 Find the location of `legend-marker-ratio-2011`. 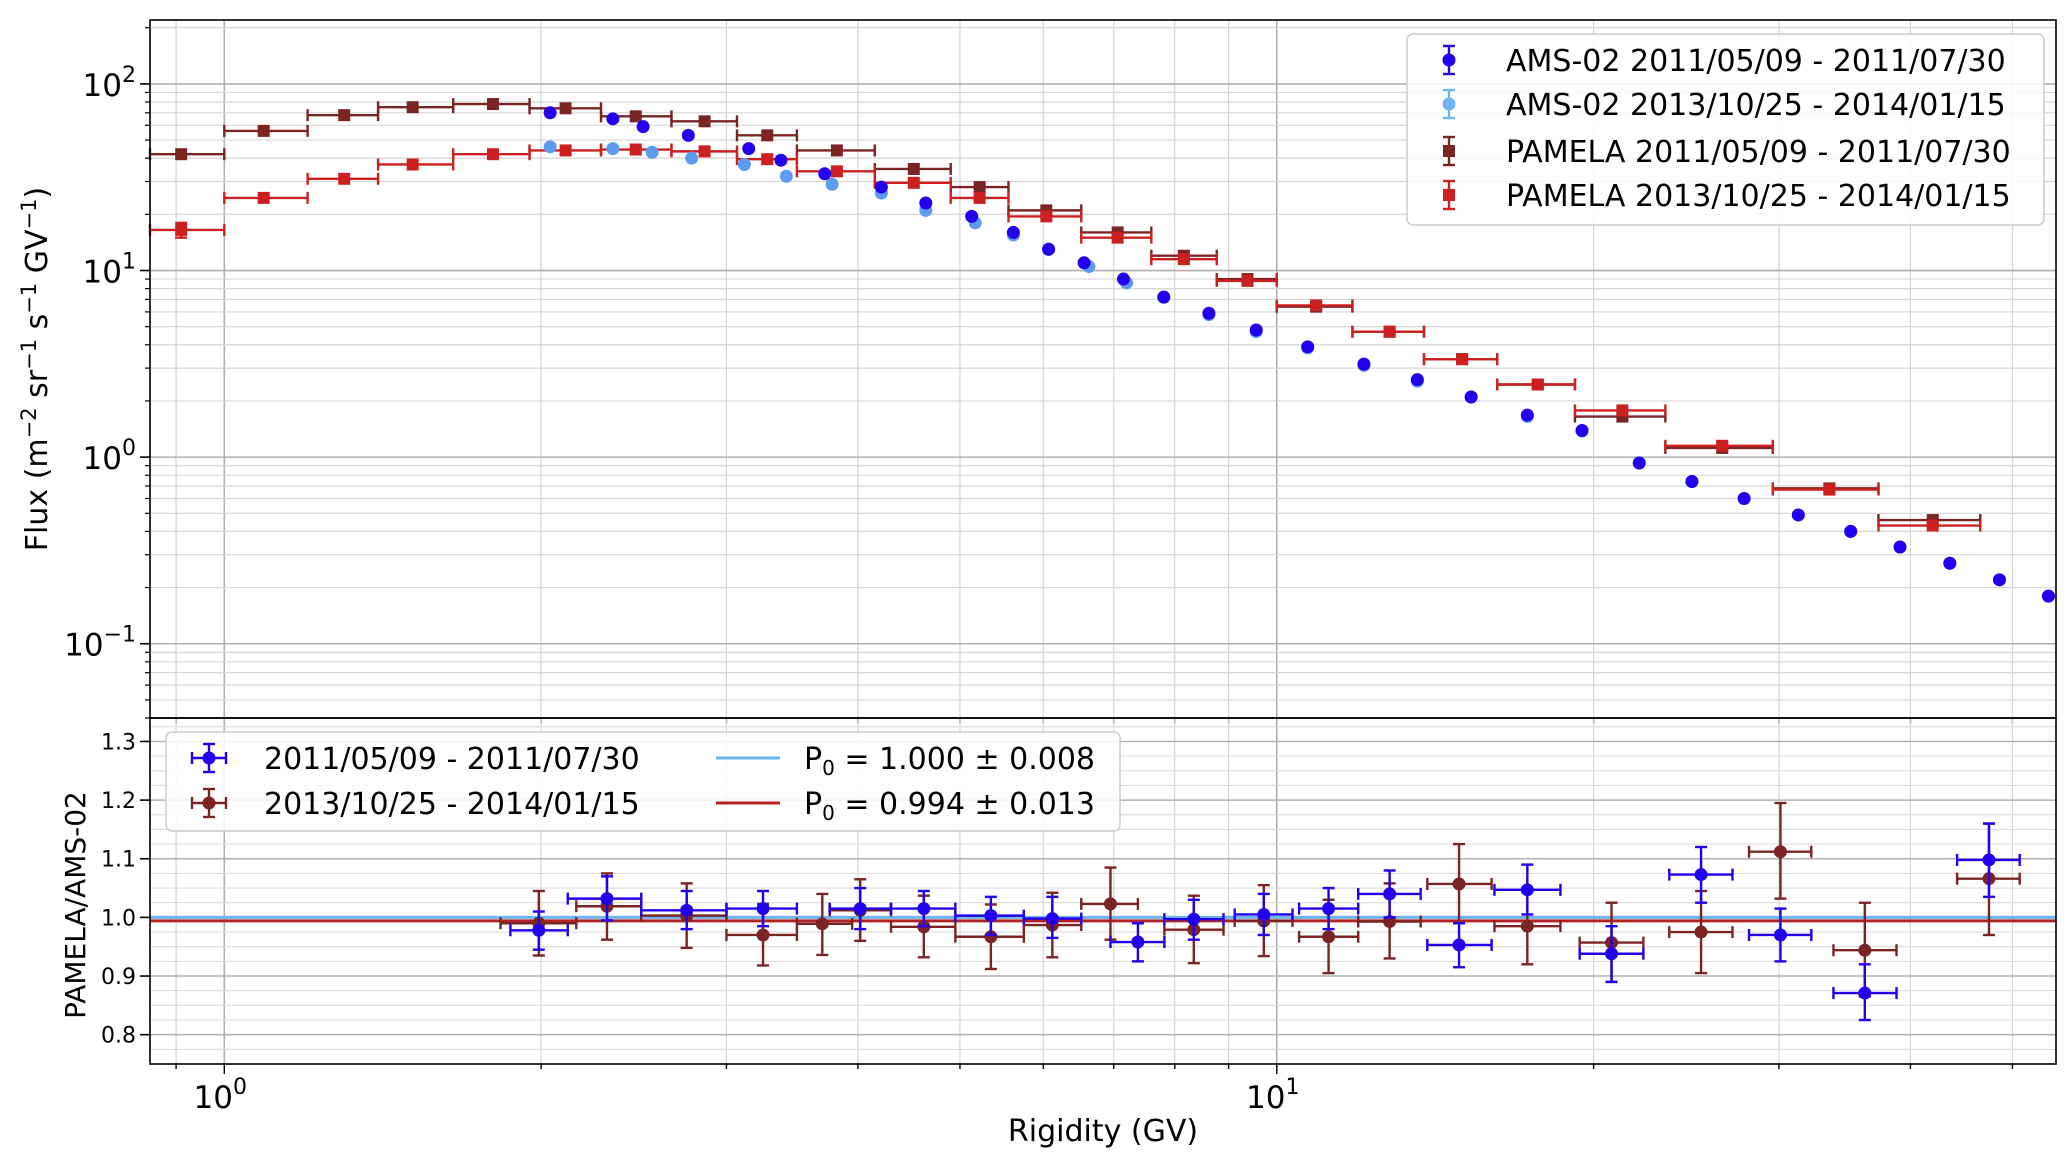

legend-marker-ratio-2011 is located at coordinates (209, 758).